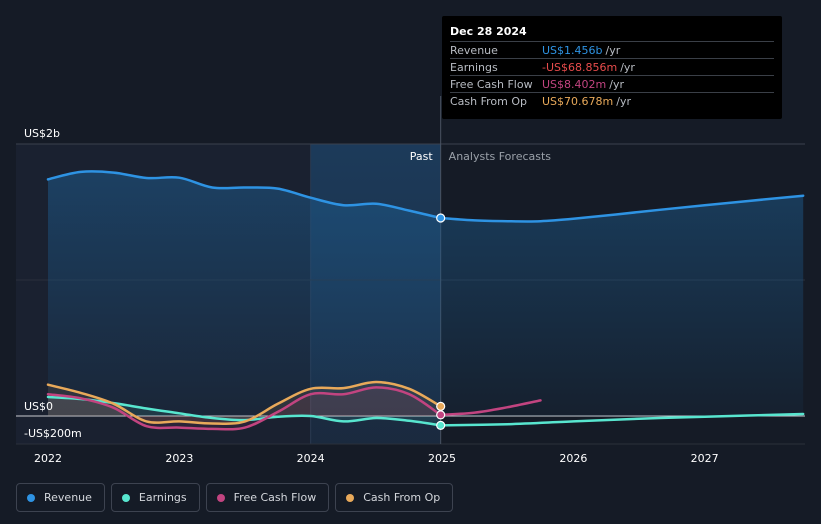  I want to click on free-cash-flow-line-forecast, so click(490, 408).